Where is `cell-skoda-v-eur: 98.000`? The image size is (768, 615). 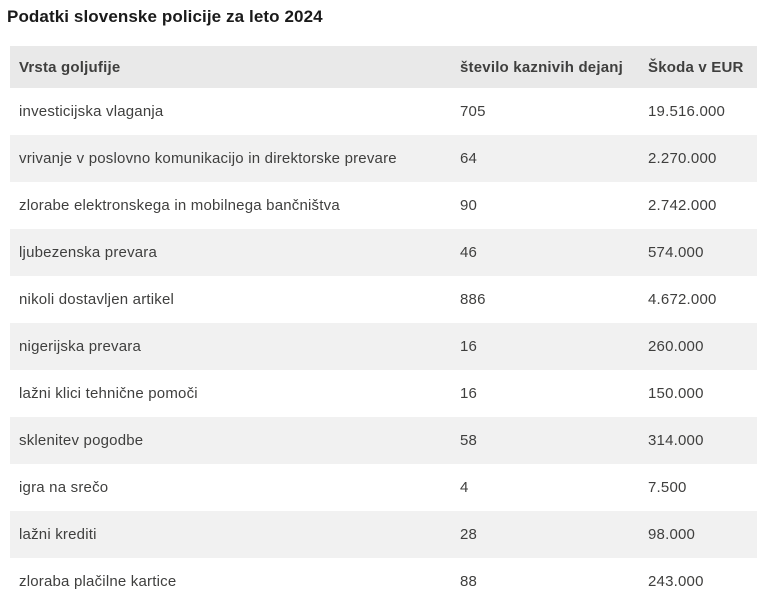
cell-skoda-v-eur: 98.000 is located at coordinates (672, 534).